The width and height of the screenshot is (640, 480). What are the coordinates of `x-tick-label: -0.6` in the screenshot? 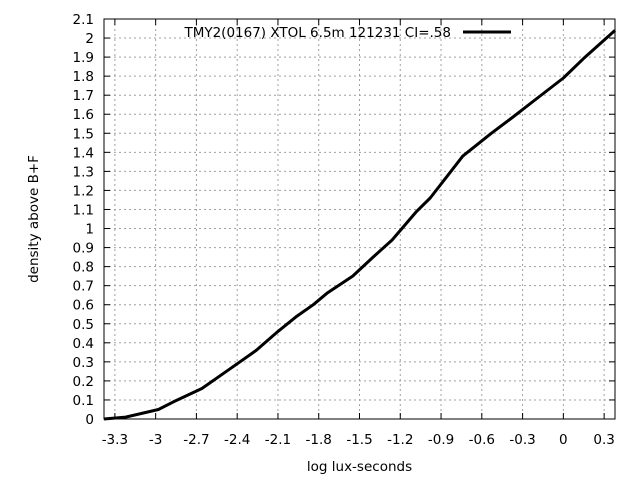 It's located at (482, 440).